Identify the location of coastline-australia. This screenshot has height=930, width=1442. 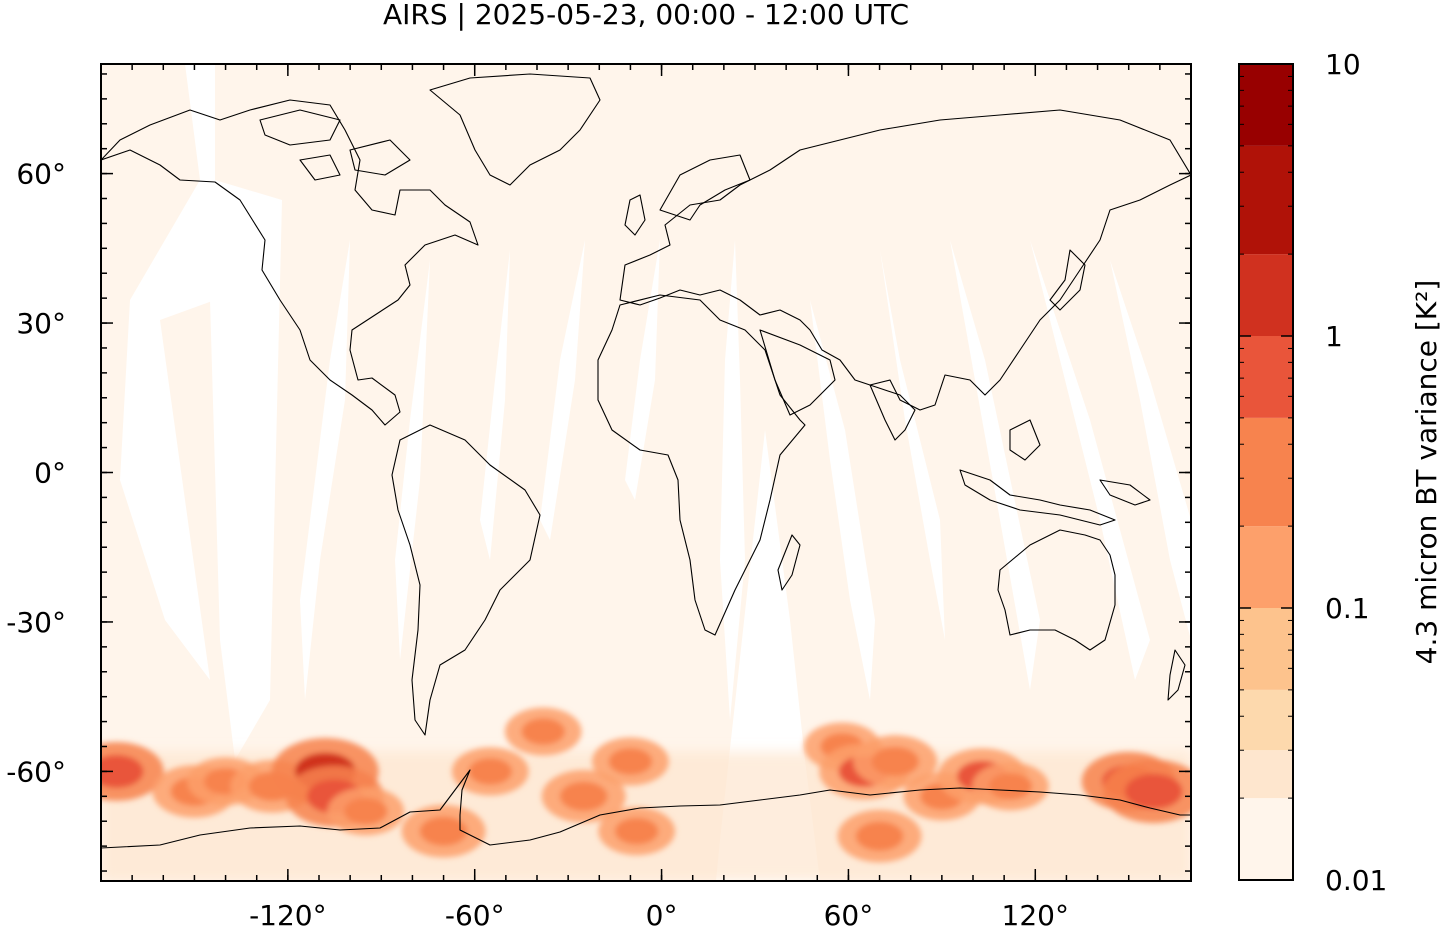
(1056, 590).